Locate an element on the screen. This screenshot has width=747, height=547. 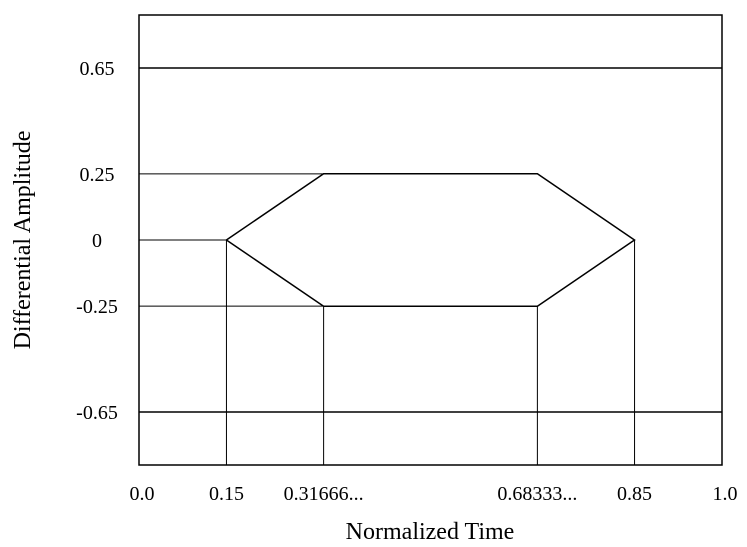
y-tick-label-4: -0.65 is located at coordinates (97, 413).